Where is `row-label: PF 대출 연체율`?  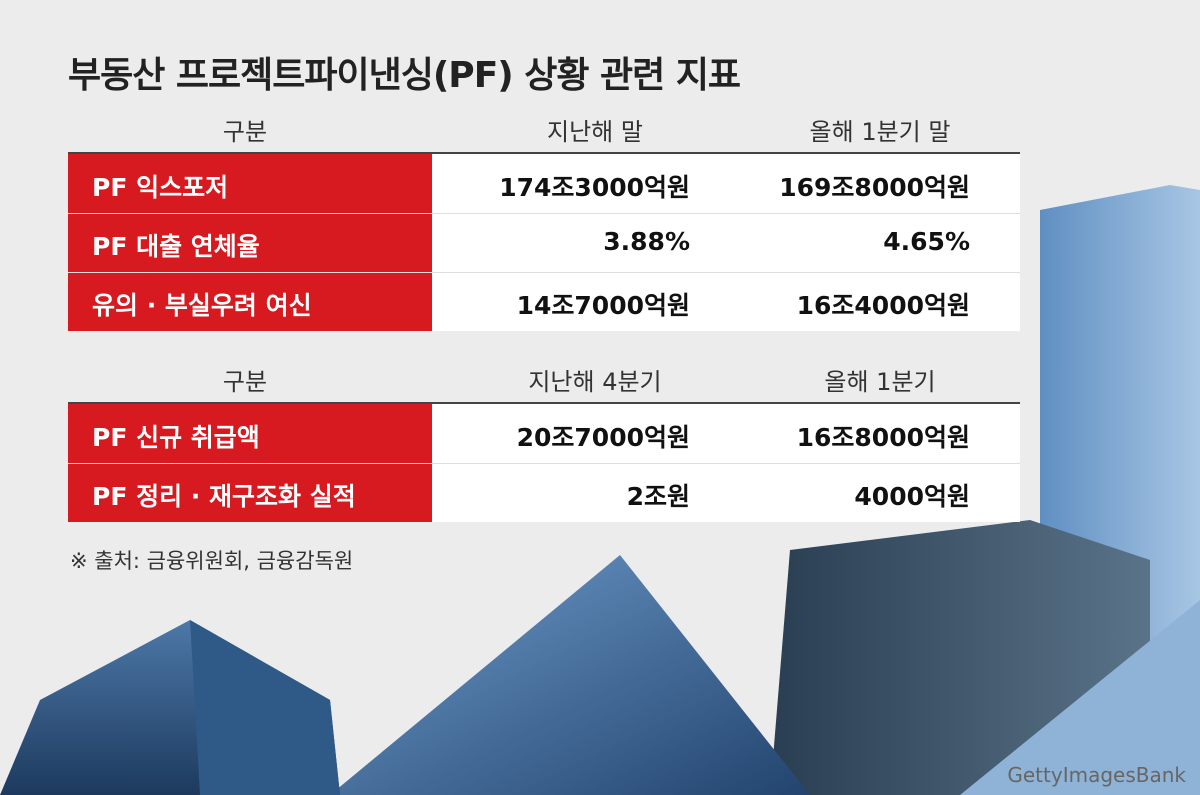 row-label: PF 대출 연체율 is located at coordinates (176, 246).